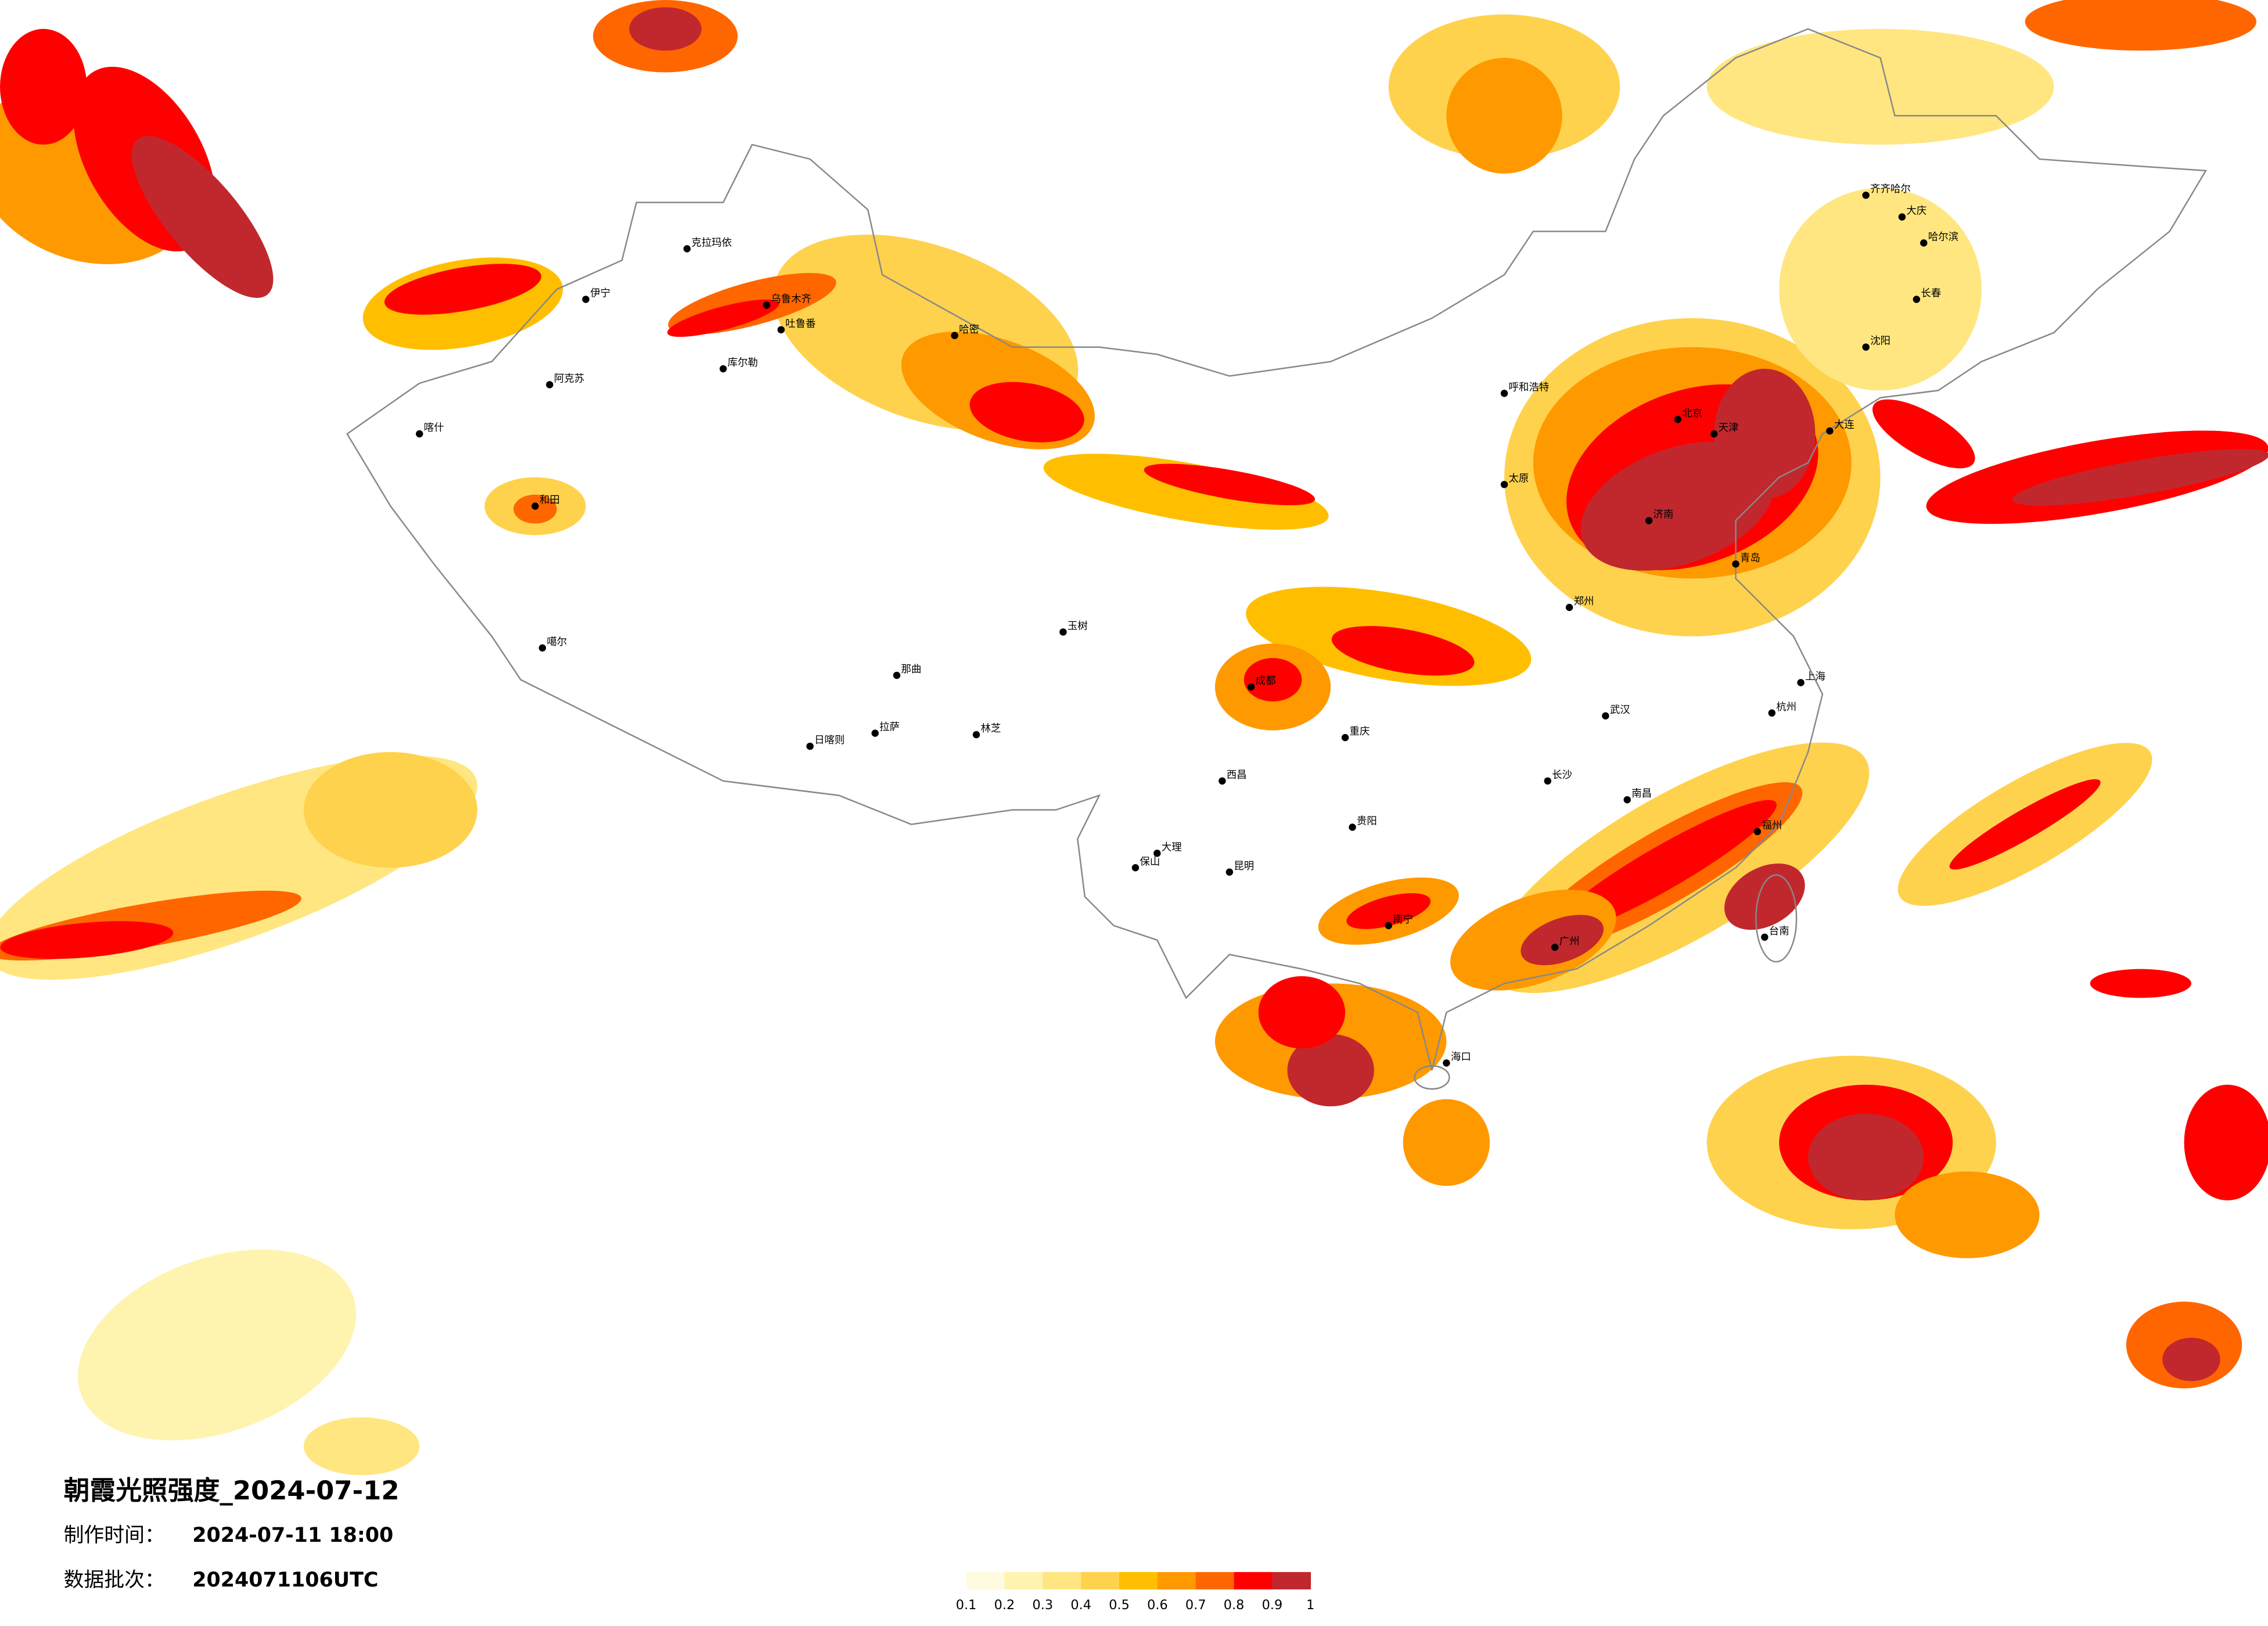 The image size is (2268, 1626). I want to click on city-label: 重庆, so click(1360, 732).